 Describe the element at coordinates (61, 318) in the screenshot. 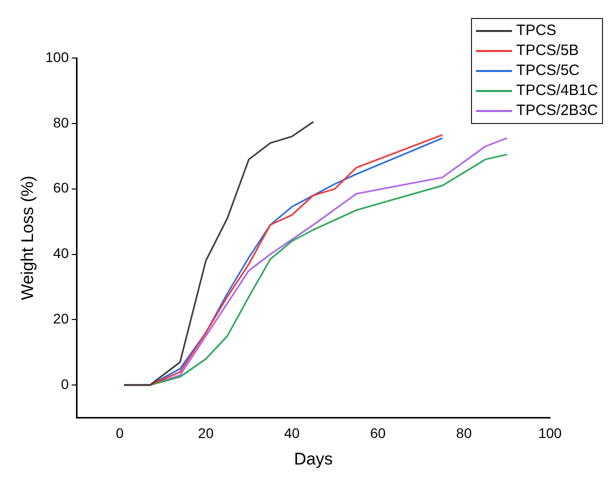

I see `y-tick-label: 20` at that location.